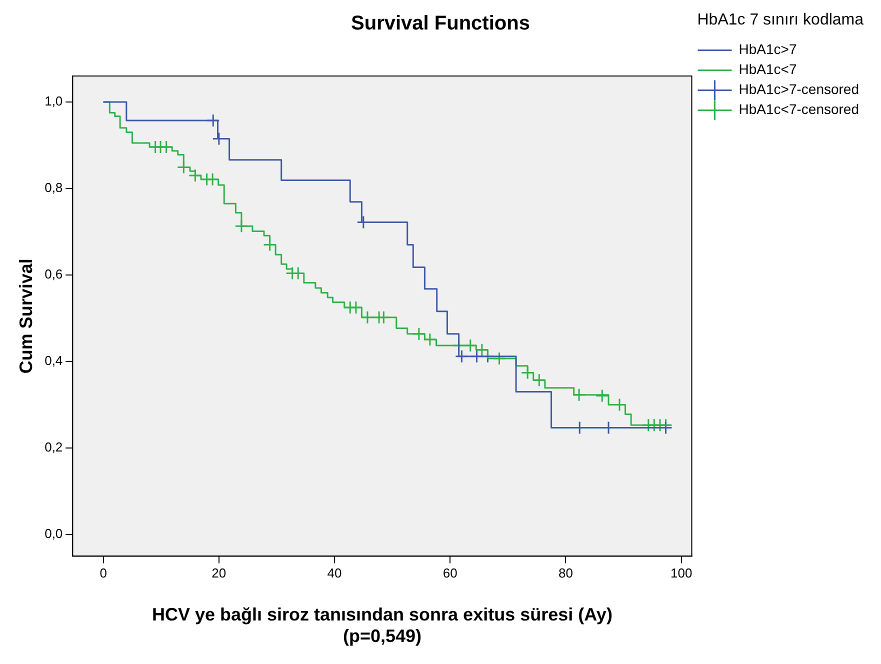 The width and height of the screenshot is (881, 664). I want to click on y-tick-label: 0,4, so click(53, 360).